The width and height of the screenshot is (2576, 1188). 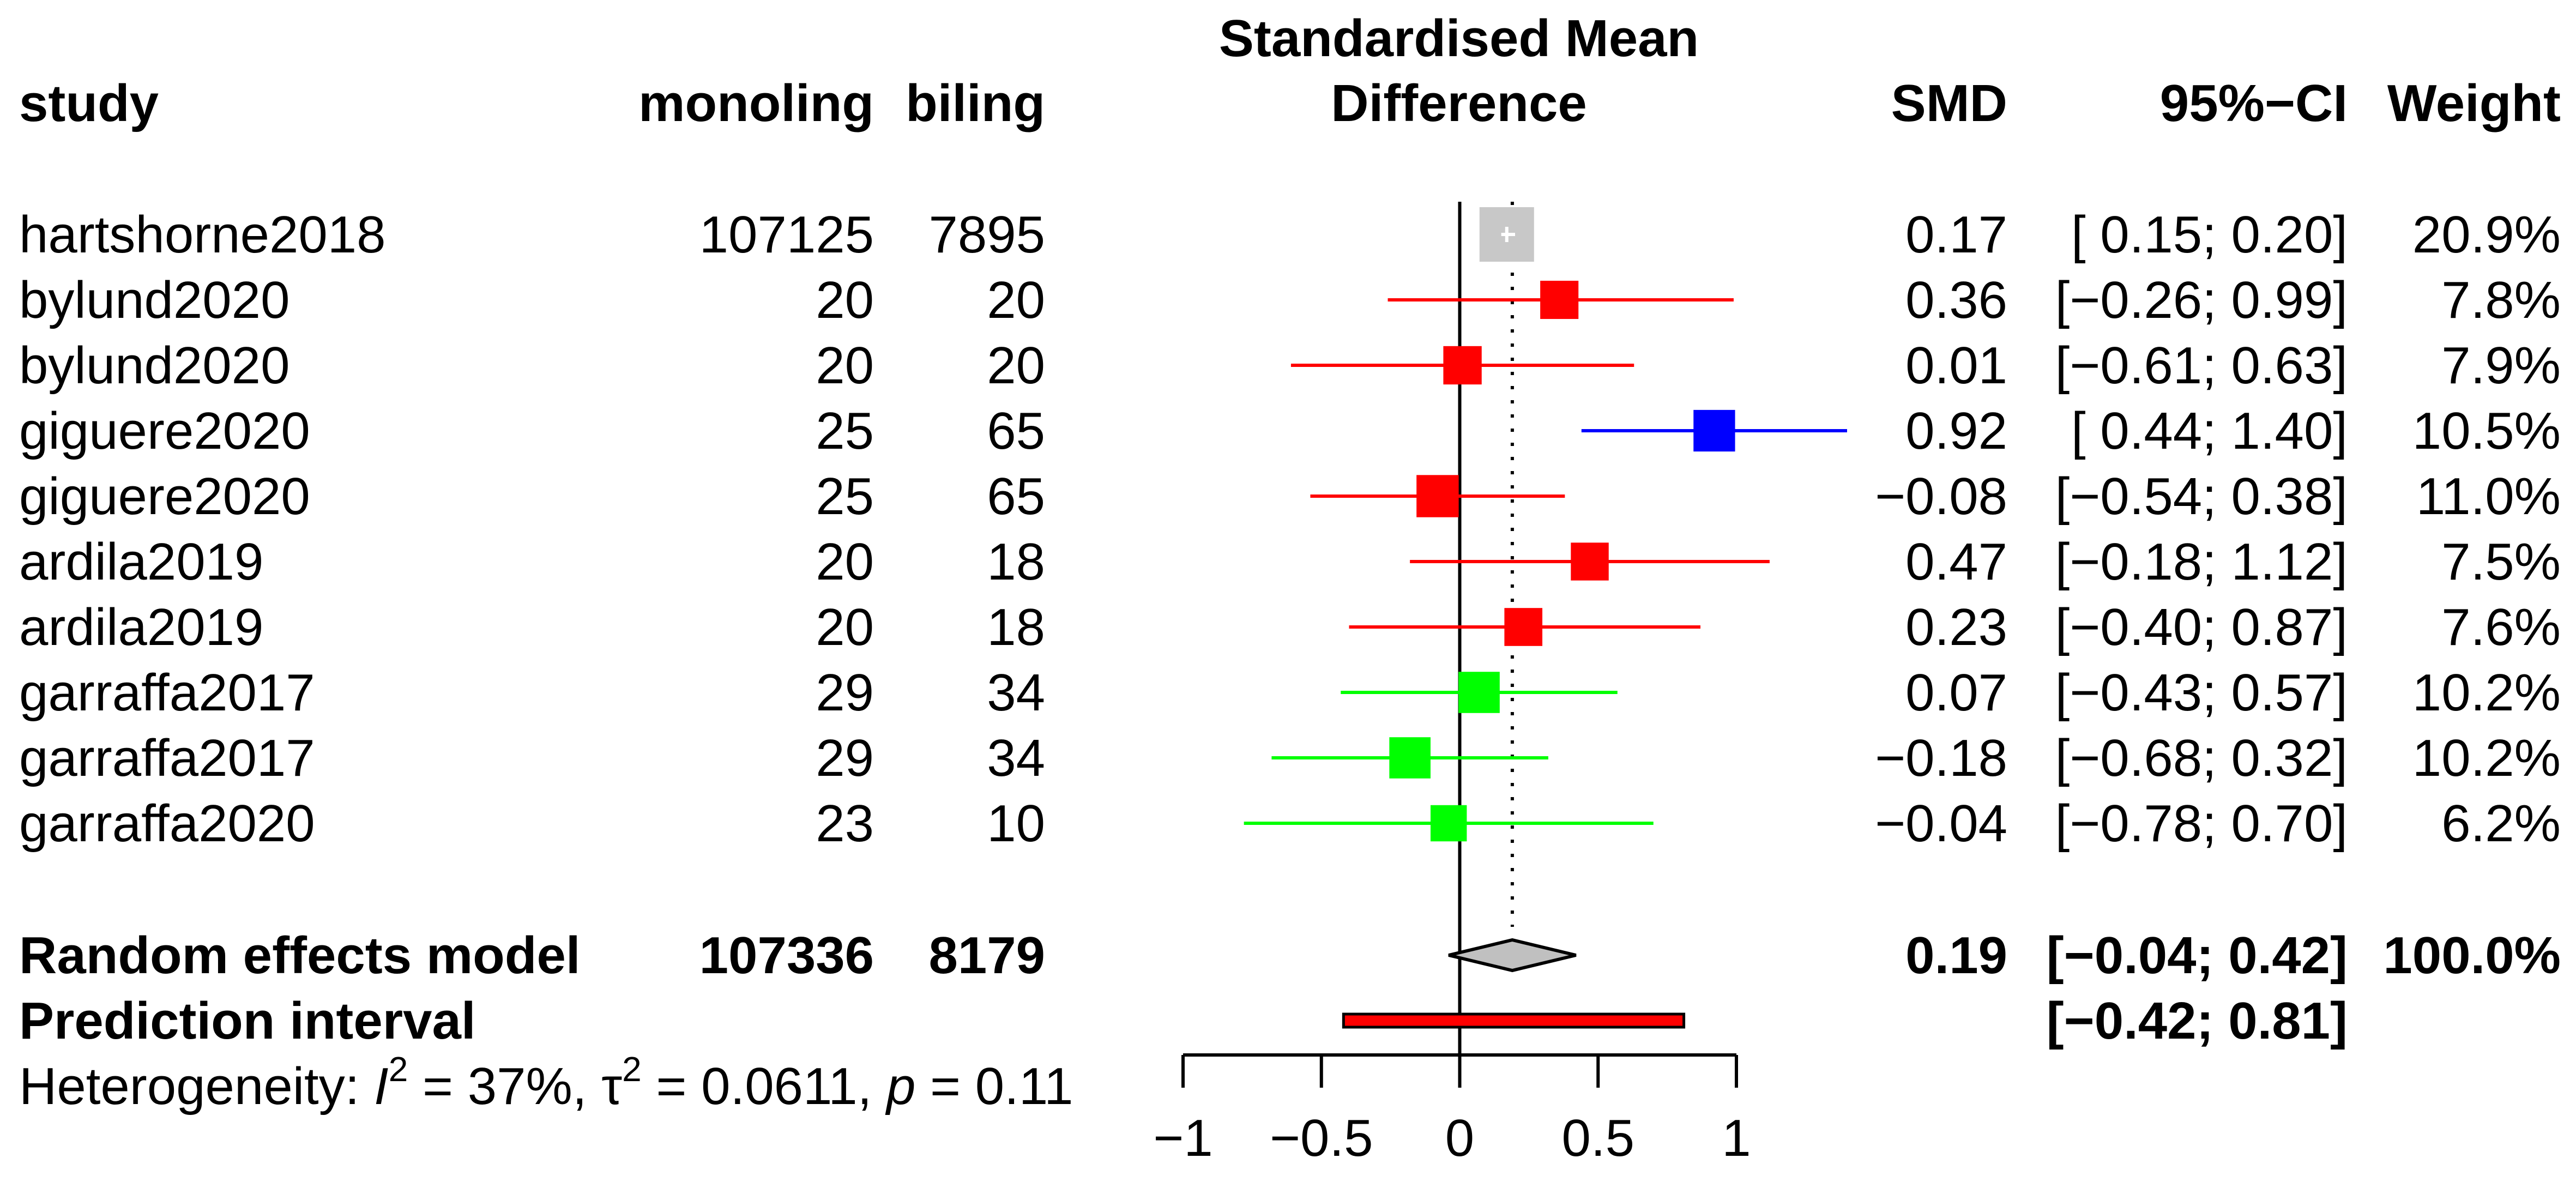 What do you see at coordinates (1459, 103) in the screenshot?
I see `plot-title-line2: Difference` at bounding box center [1459, 103].